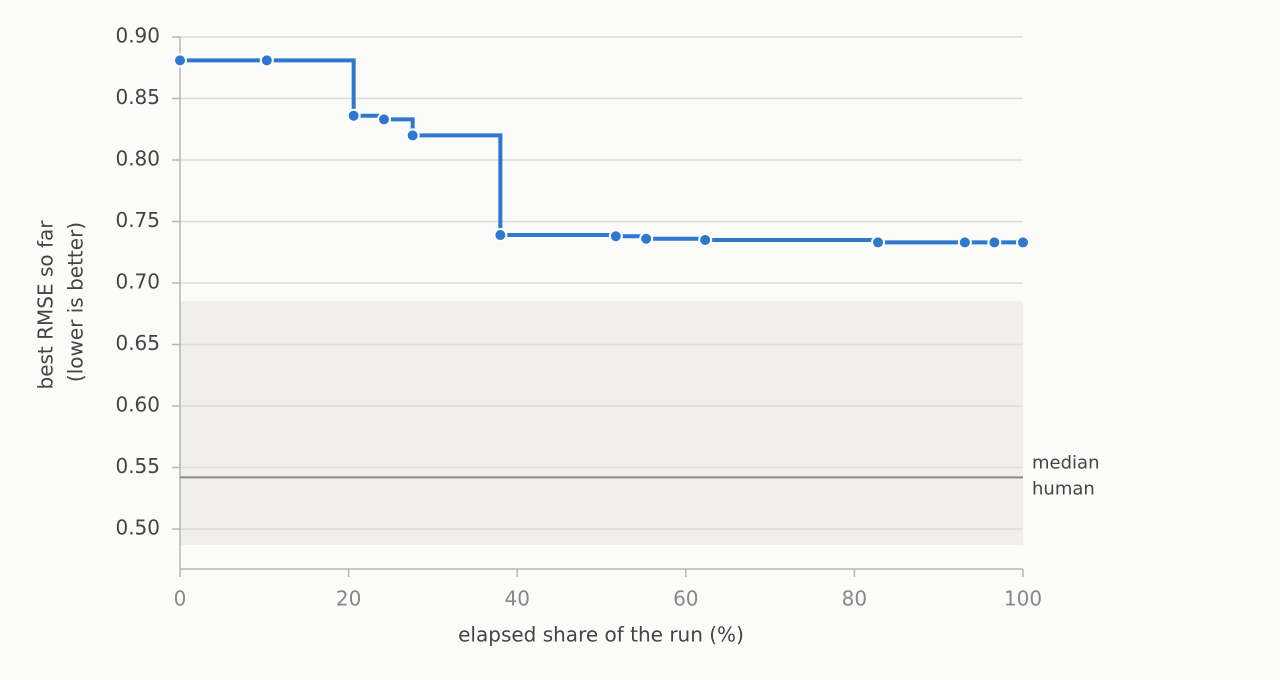 This screenshot has height=680, width=1280. Describe the element at coordinates (1023, 599) in the screenshot. I see `x-tick-label: 100` at that location.